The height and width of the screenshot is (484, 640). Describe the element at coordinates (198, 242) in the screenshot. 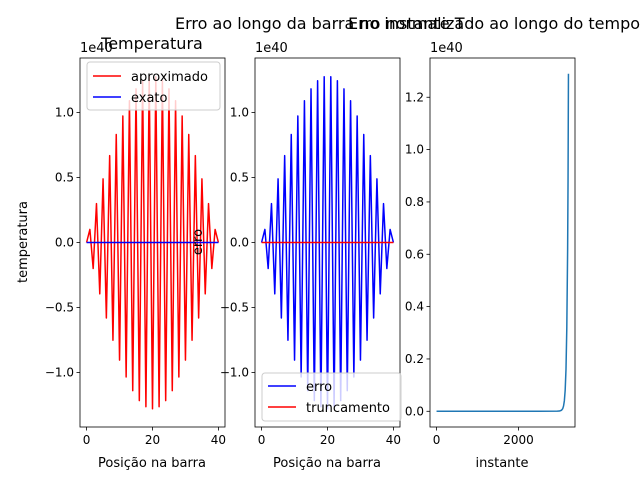

I see `panel2-ylabel: erro` at that location.